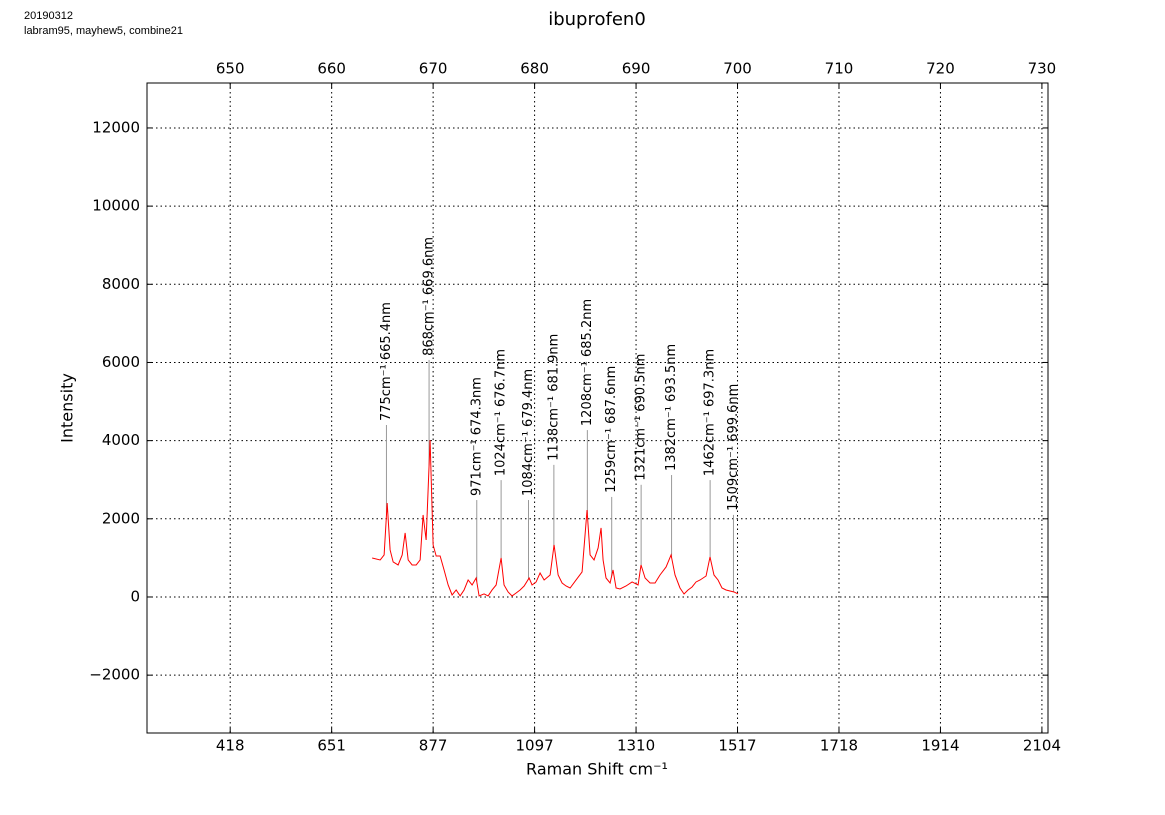 This screenshot has width=1165, height=815. I want to click on x-bottom-tick-label: 1097, so click(534, 746).